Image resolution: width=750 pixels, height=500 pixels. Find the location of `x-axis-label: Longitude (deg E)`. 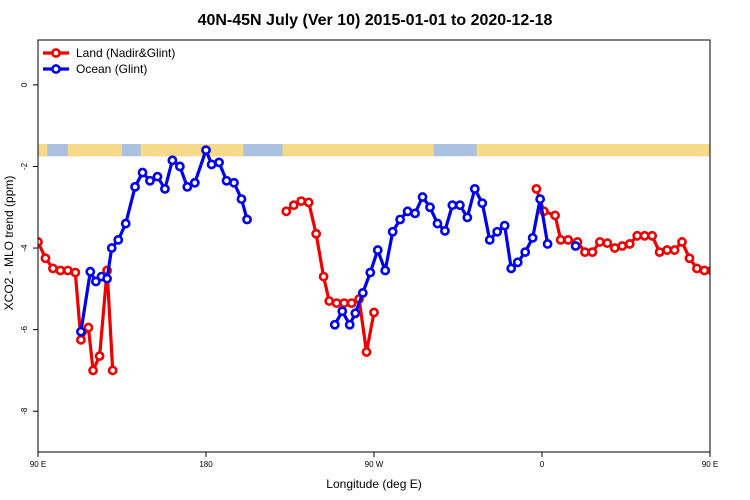

x-axis-label: Longitude (deg E) is located at coordinates (373, 484).